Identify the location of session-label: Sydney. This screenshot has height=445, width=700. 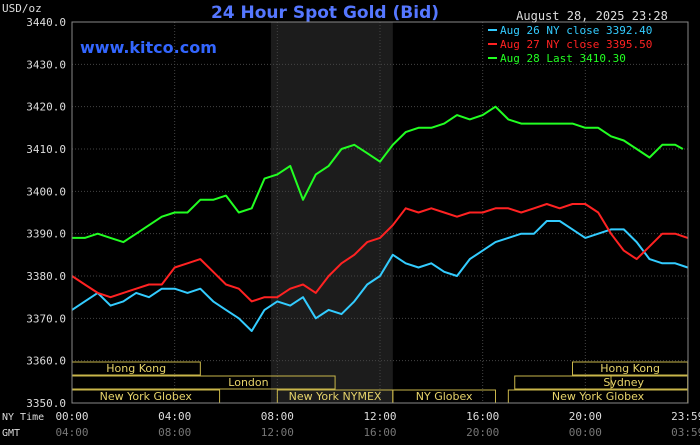
(623, 382).